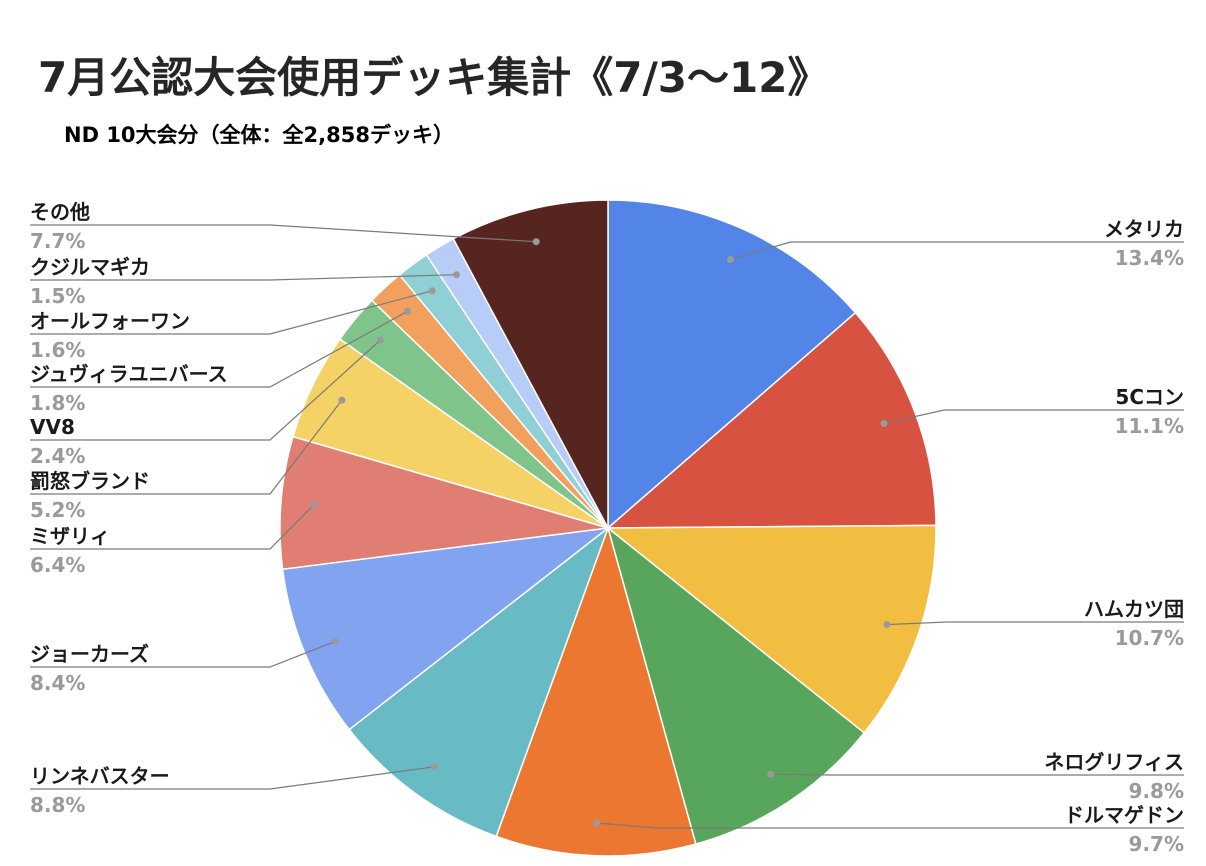  I want to click on slice-value-label-12: 1.6%, so click(57, 350).